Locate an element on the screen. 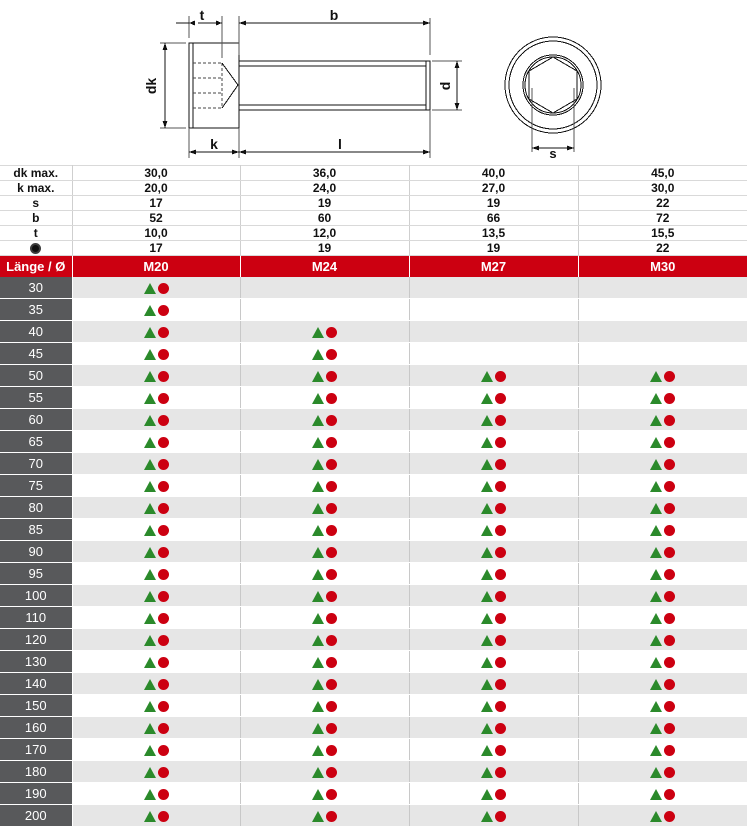 The image size is (747, 827). length-cell: 180 is located at coordinates (36, 771).